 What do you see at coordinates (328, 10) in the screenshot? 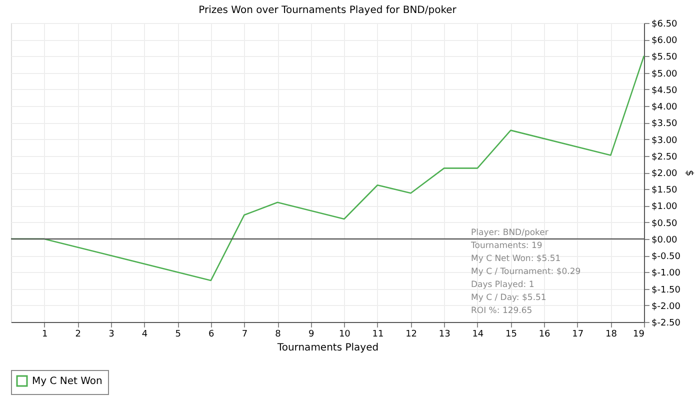
I see `chart-title: Prizes Won over Tournaments Played for BND/poker` at bounding box center [328, 10].